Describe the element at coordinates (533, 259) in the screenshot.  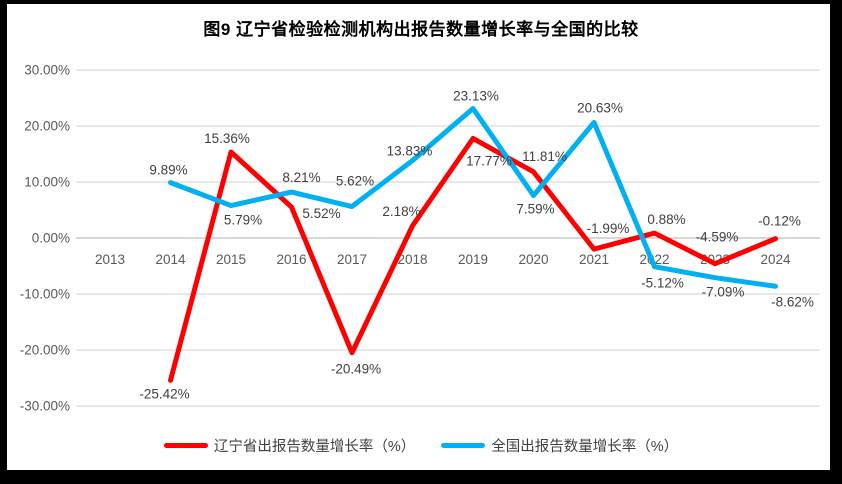
I see `x-tick-label: 2020` at that location.